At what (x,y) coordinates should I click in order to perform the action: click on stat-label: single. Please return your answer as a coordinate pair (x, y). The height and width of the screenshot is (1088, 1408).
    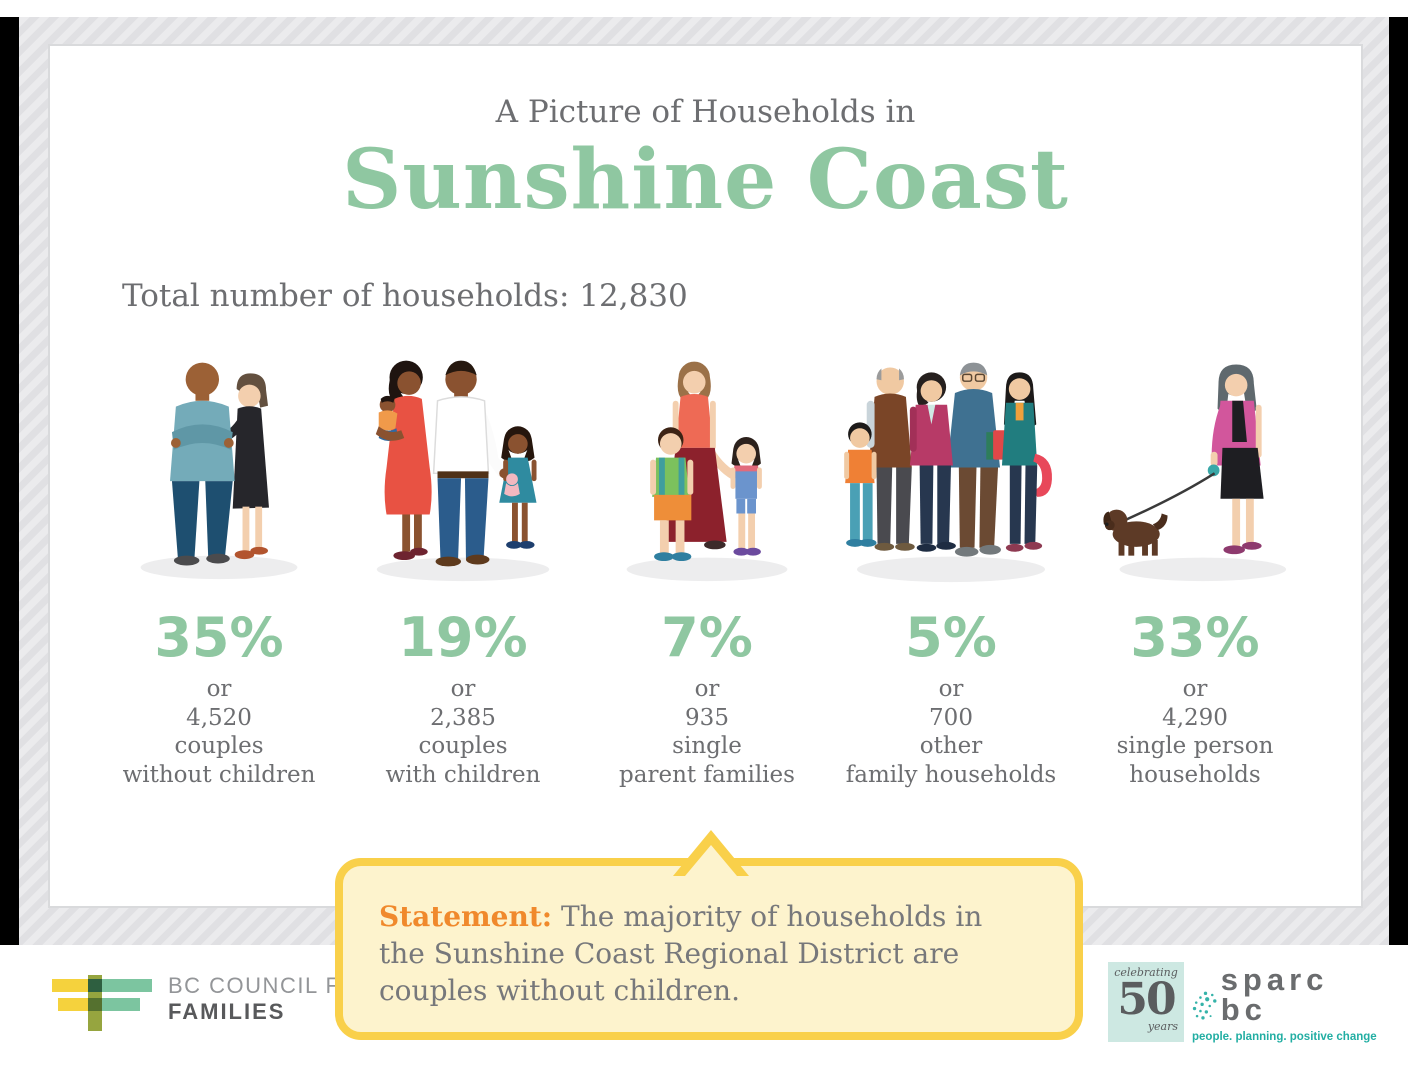
    Looking at the image, I should click on (707, 746).